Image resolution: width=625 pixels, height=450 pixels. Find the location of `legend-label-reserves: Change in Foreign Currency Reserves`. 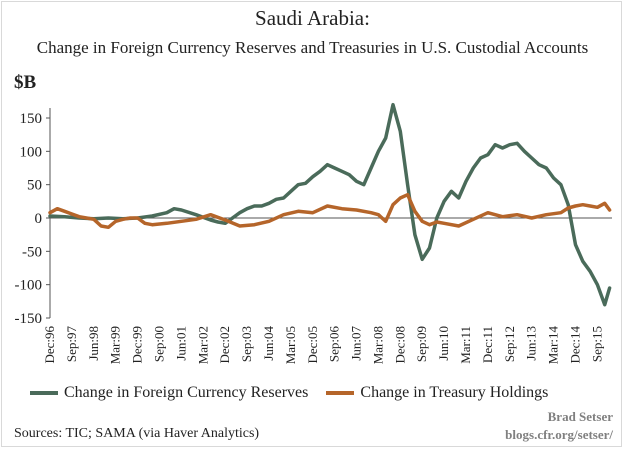

legend-label-reserves: Change in Foreign Currency Reserves is located at coordinates (186, 392).